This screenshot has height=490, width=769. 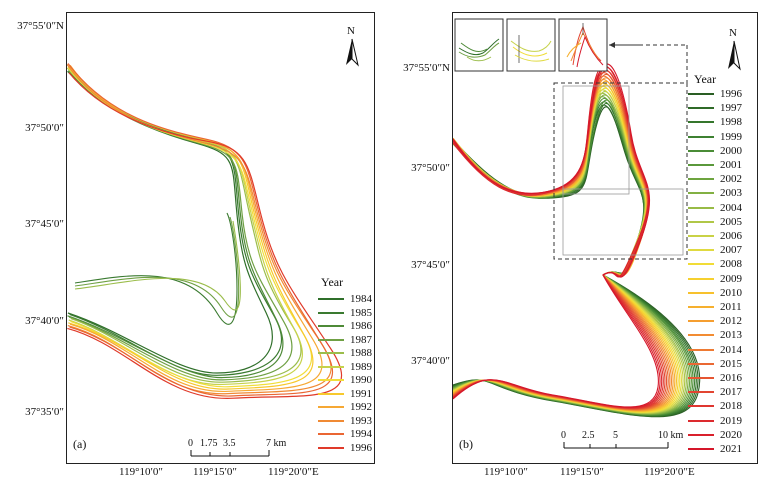 I want to click on legend-item: 2017, so click(x=715, y=392).